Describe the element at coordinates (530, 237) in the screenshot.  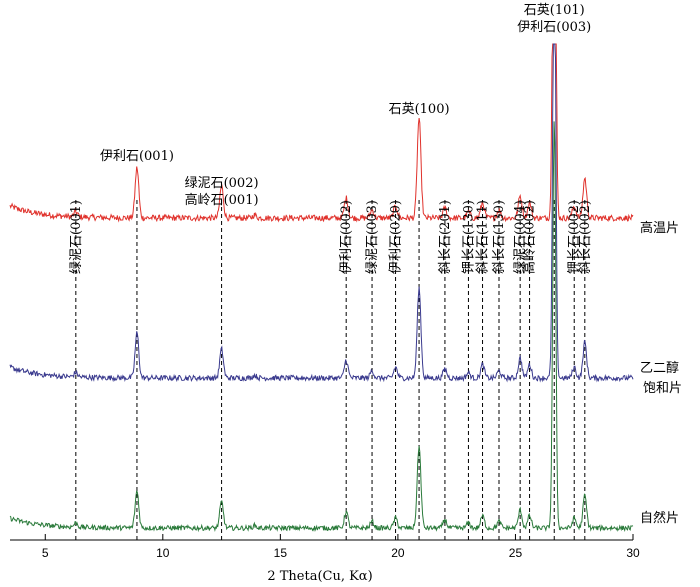
I see `peak-label: 高岭石(002)` at that location.